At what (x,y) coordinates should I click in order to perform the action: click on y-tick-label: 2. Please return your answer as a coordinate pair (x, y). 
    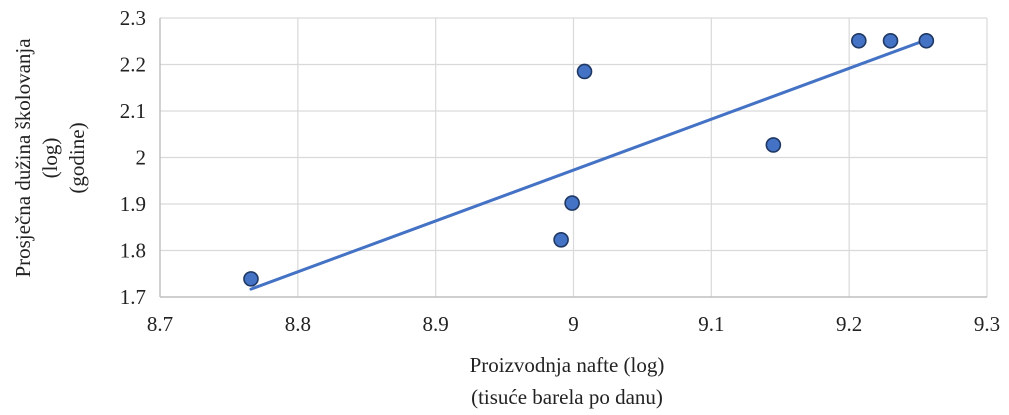
    Looking at the image, I should click on (141, 158).